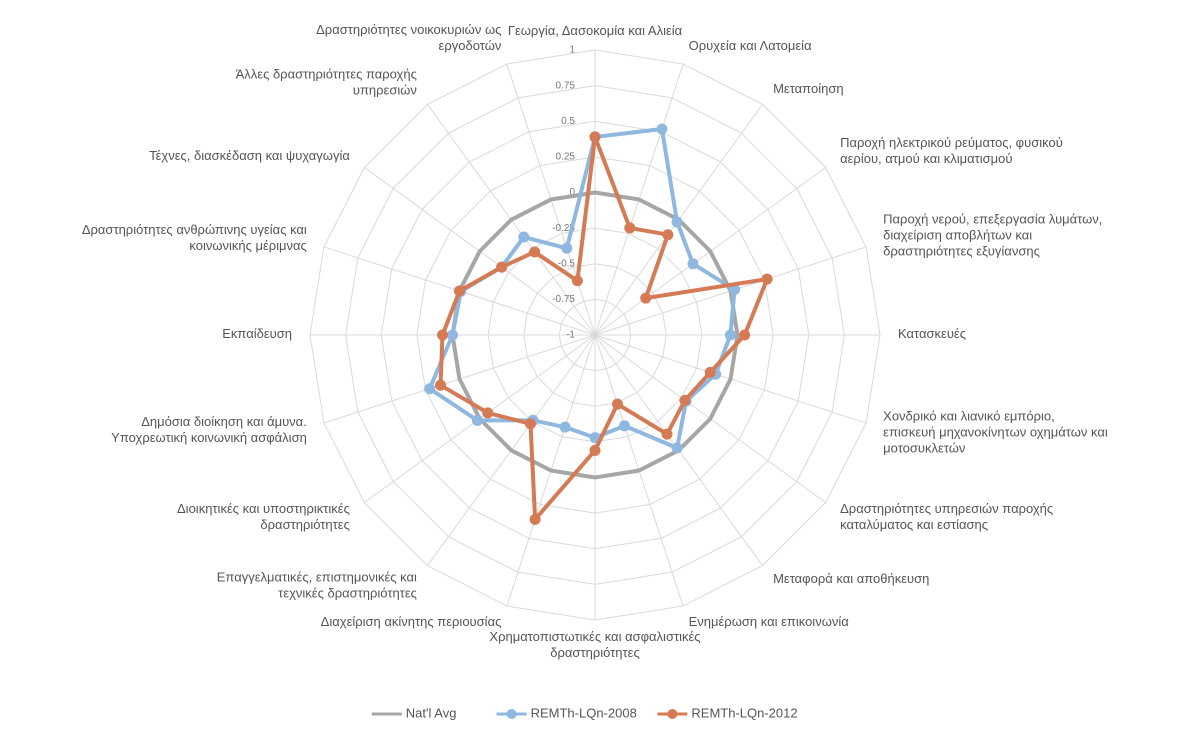 The image size is (1180, 739). I want to click on legend-label: REMTh-LQn-2012, so click(744, 712).